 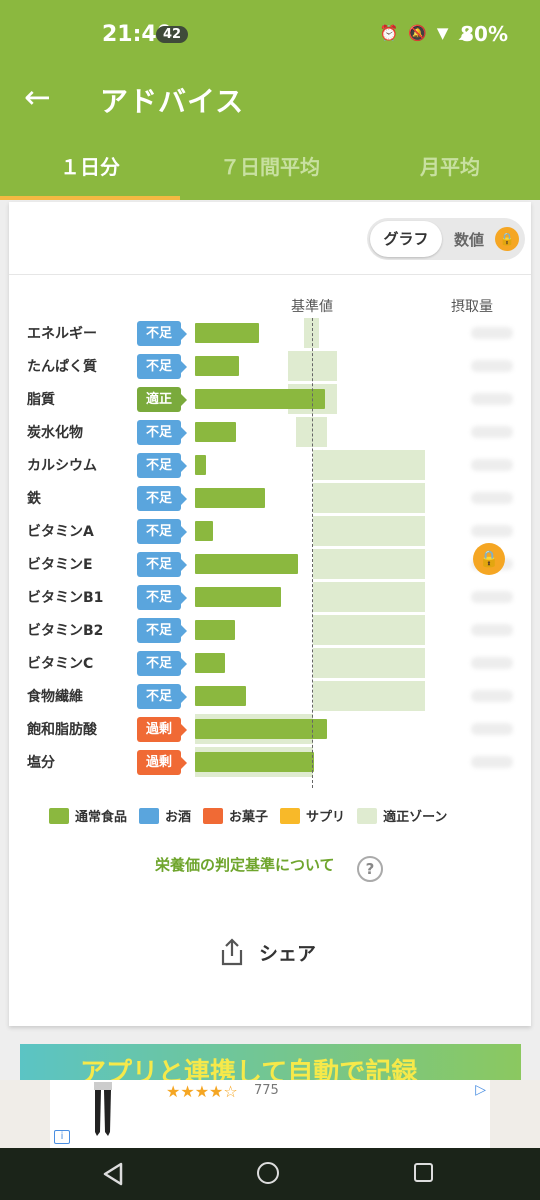 I want to click on nav-home-icon, so click(x=268, y=1173).